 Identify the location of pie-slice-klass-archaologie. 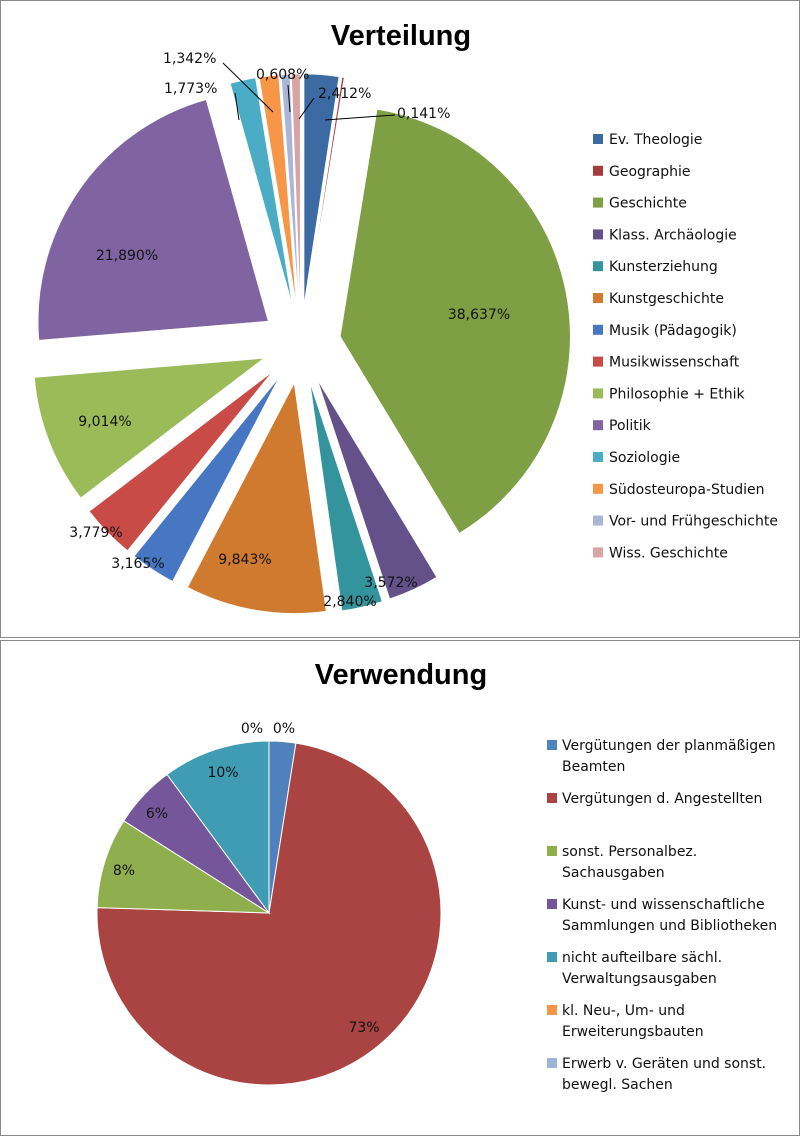
(377, 490).